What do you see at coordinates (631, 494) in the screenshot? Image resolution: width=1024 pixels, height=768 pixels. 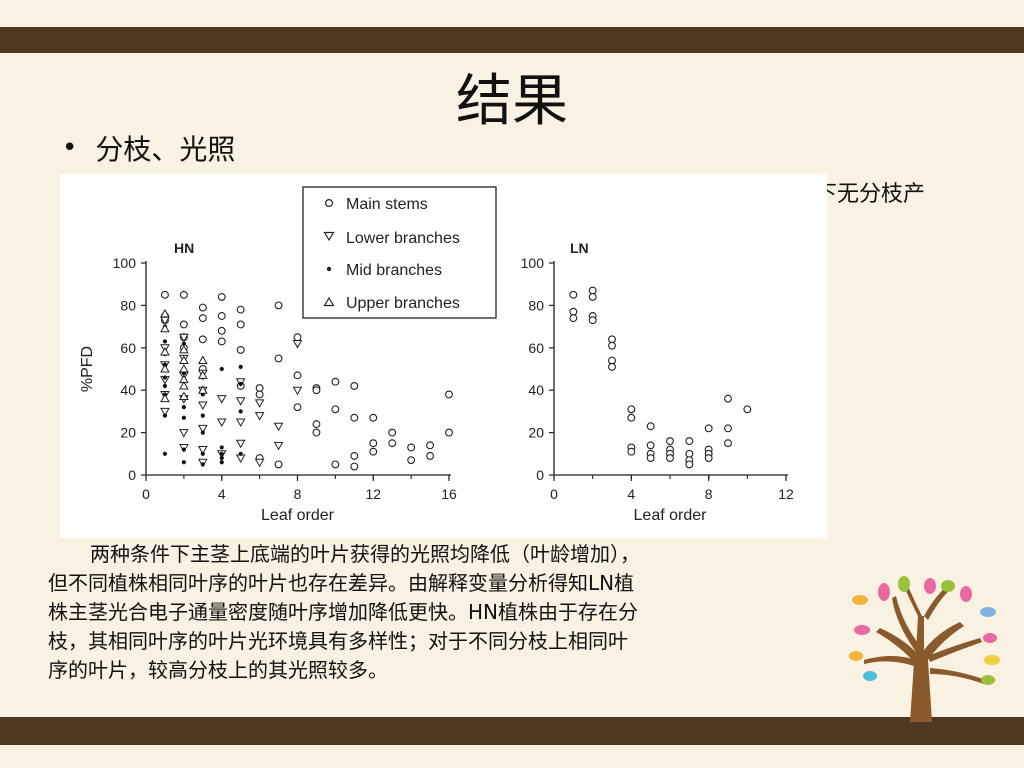 I see `panel-ln-x-tick-label: 4` at bounding box center [631, 494].